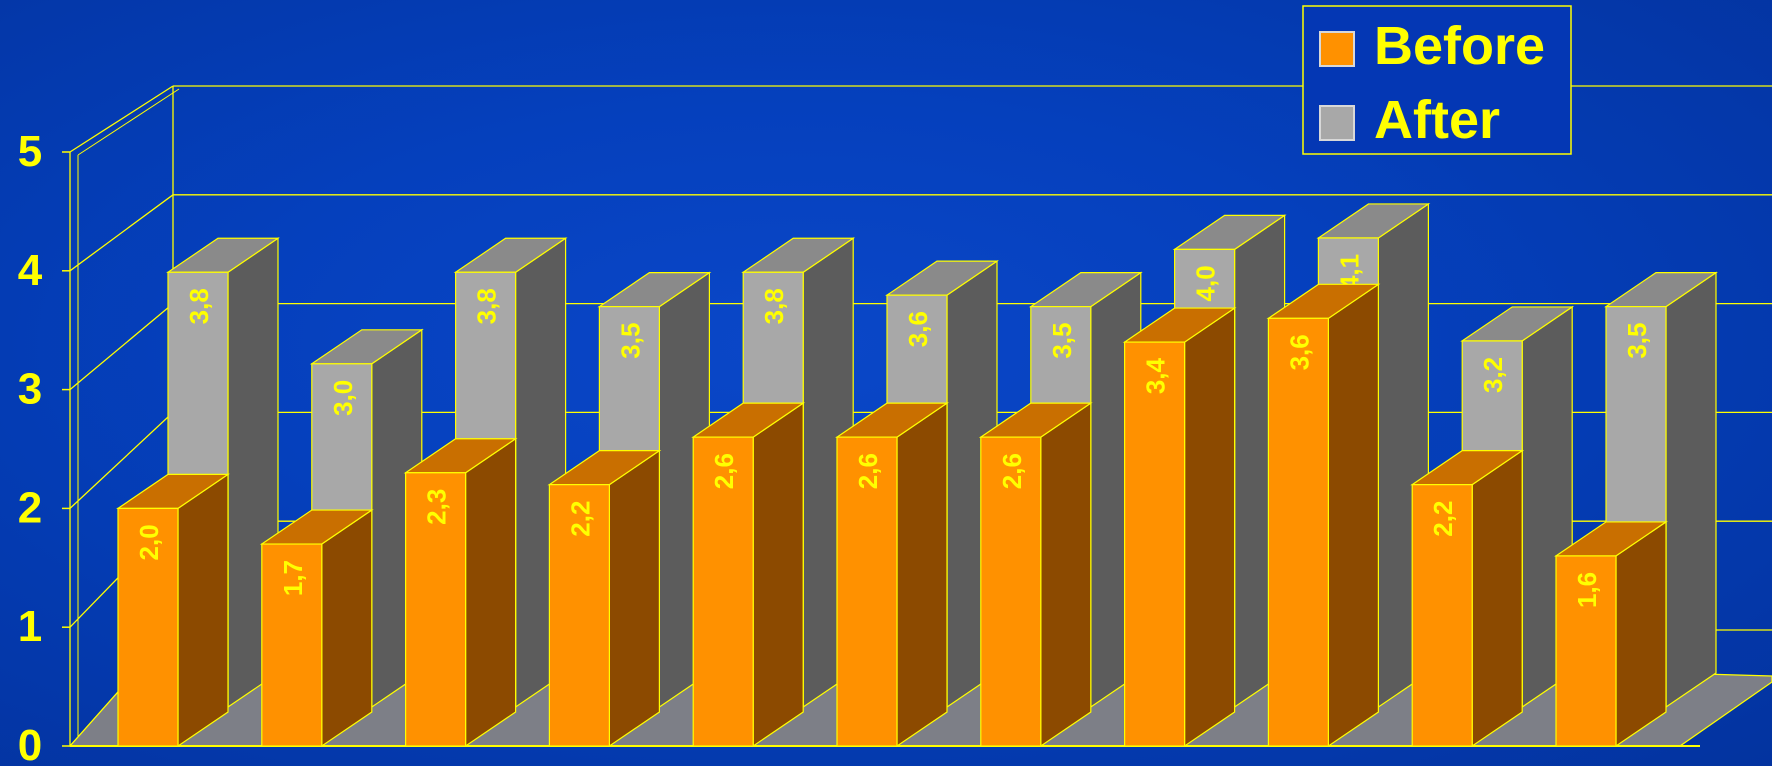 This screenshot has height=766, width=1772. I want to click on y-tick-label: 2, so click(30, 507).